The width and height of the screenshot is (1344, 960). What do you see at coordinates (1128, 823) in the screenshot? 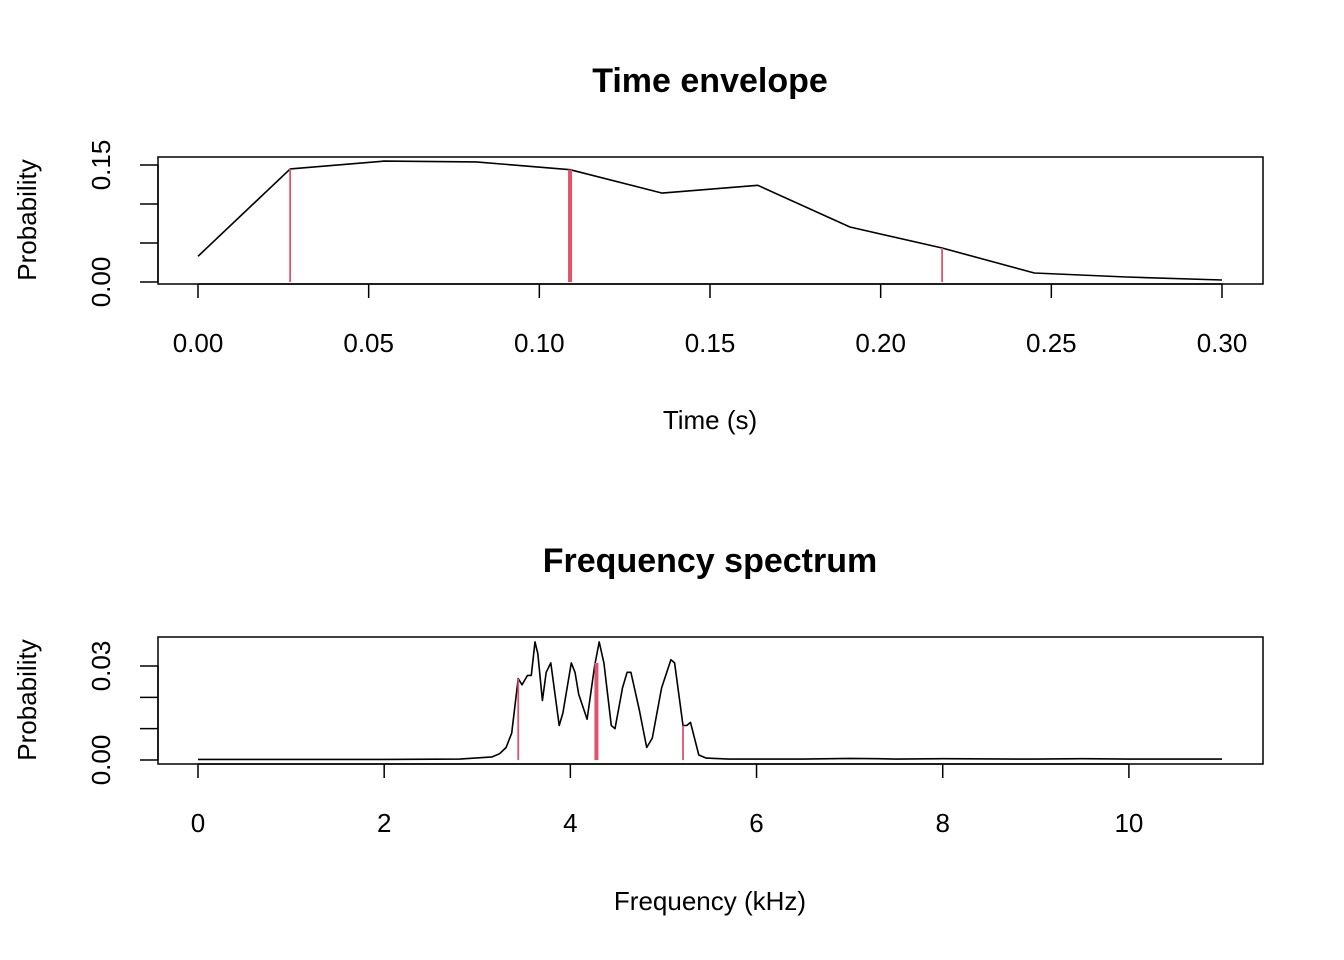
I see `x-tick-label: 10` at bounding box center [1128, 823].